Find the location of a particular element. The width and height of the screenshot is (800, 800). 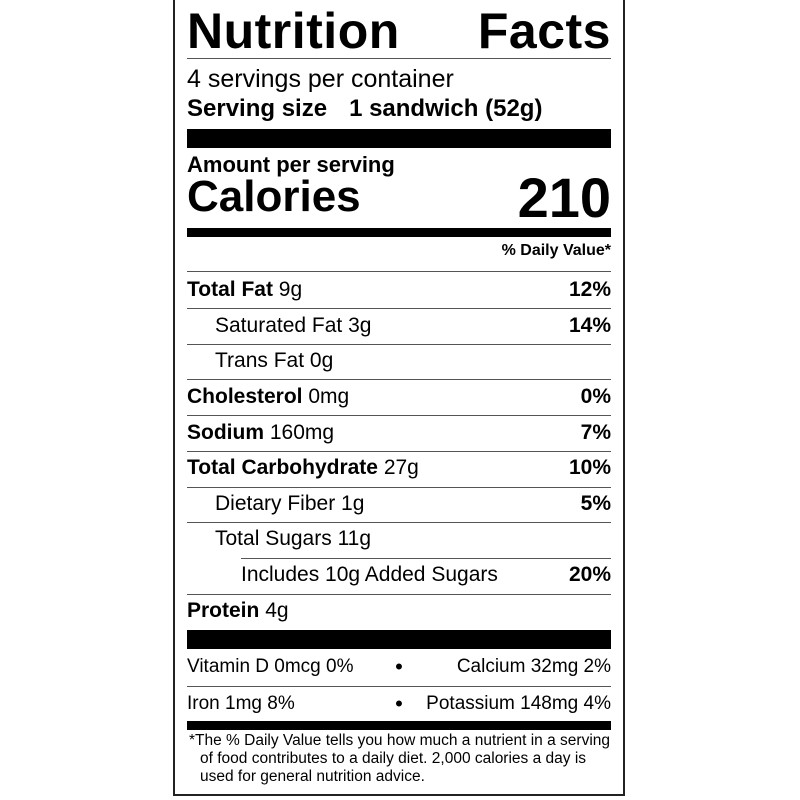

nutrient-amount: 4g is located at coordinates (277, 610).